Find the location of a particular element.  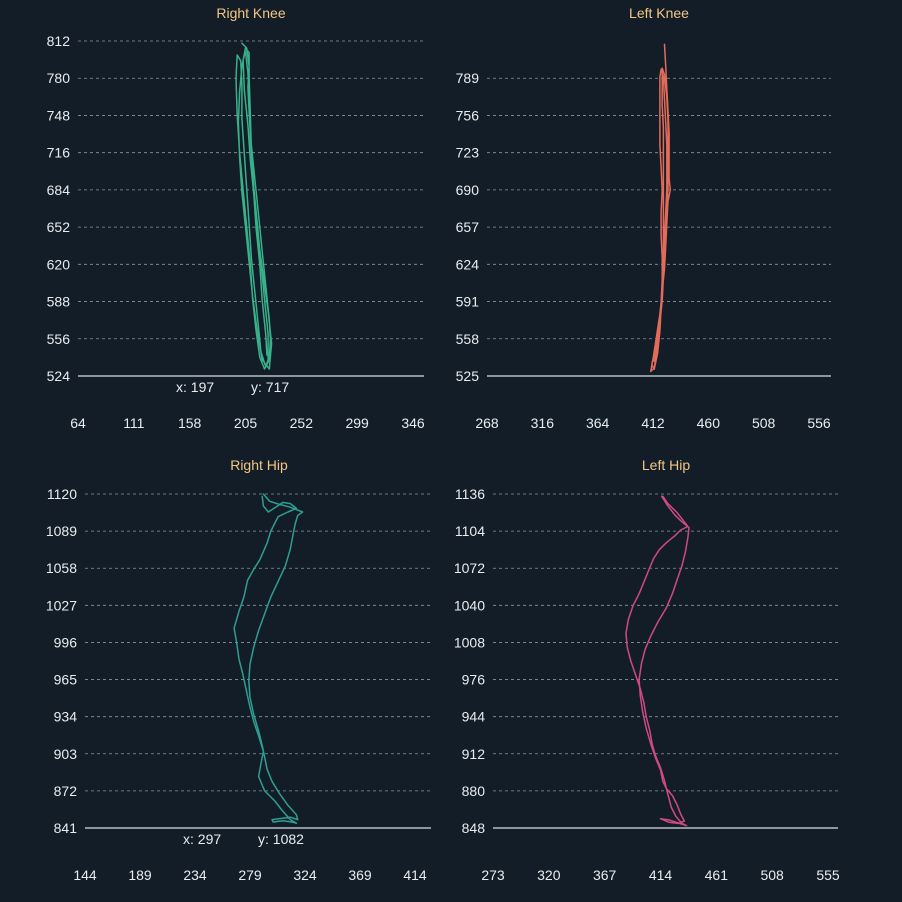

y-tick-label: 934 is located at coordinates (66, 717).